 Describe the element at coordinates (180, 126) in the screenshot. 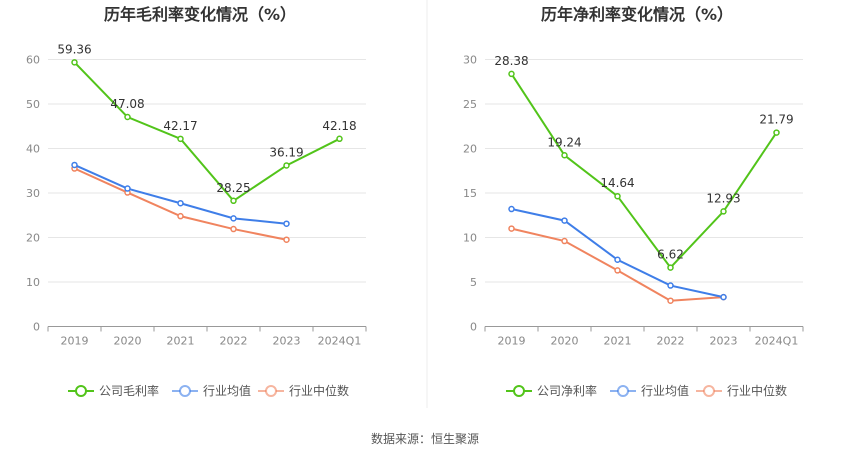

I see `data-label: 42.17` at that location.